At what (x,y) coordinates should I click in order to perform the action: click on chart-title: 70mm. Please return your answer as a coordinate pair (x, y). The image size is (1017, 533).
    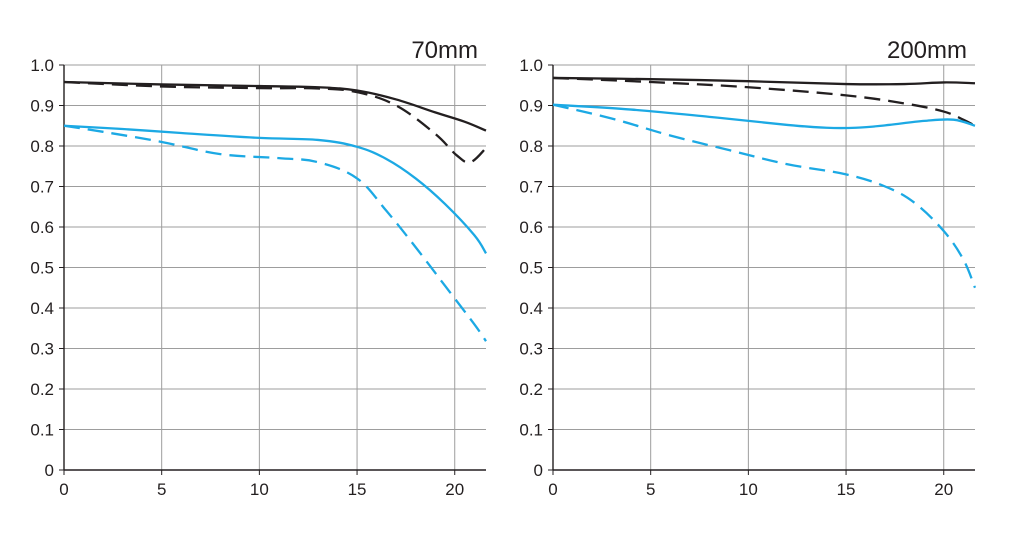
    Looking at the image, I should click on (444, 50).